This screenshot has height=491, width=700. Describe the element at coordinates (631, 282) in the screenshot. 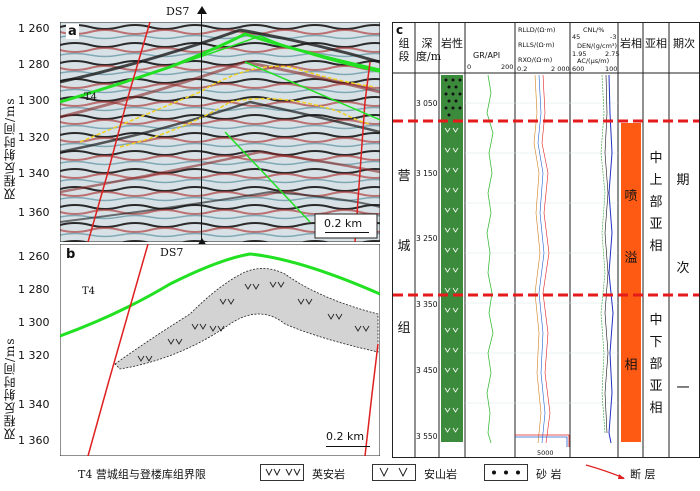

I see `facies-bar` at that location.